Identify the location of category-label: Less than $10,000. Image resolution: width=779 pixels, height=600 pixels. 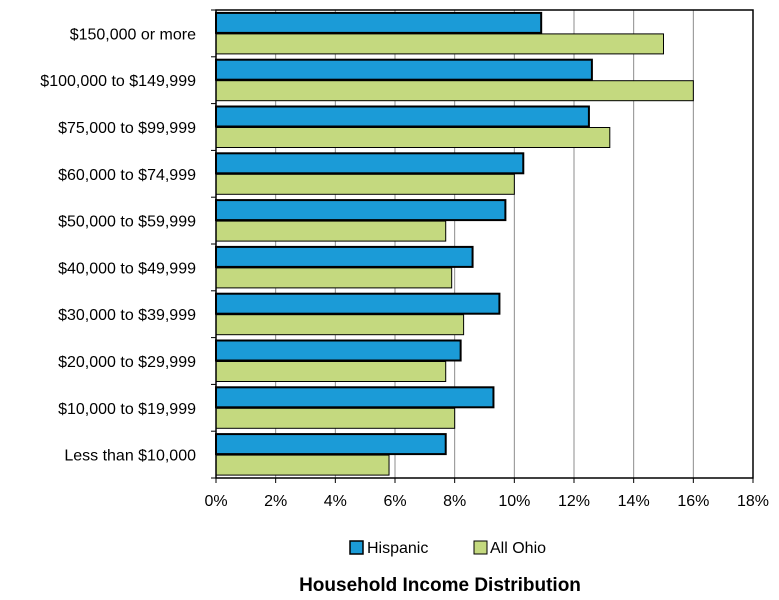
(130, 456).